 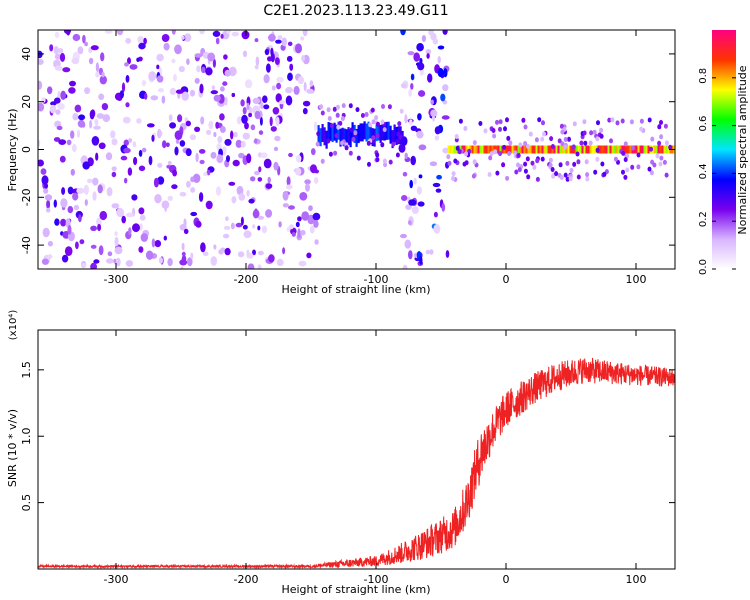 I want to click on x-tick-label: -200, so click(x=246, y=579).